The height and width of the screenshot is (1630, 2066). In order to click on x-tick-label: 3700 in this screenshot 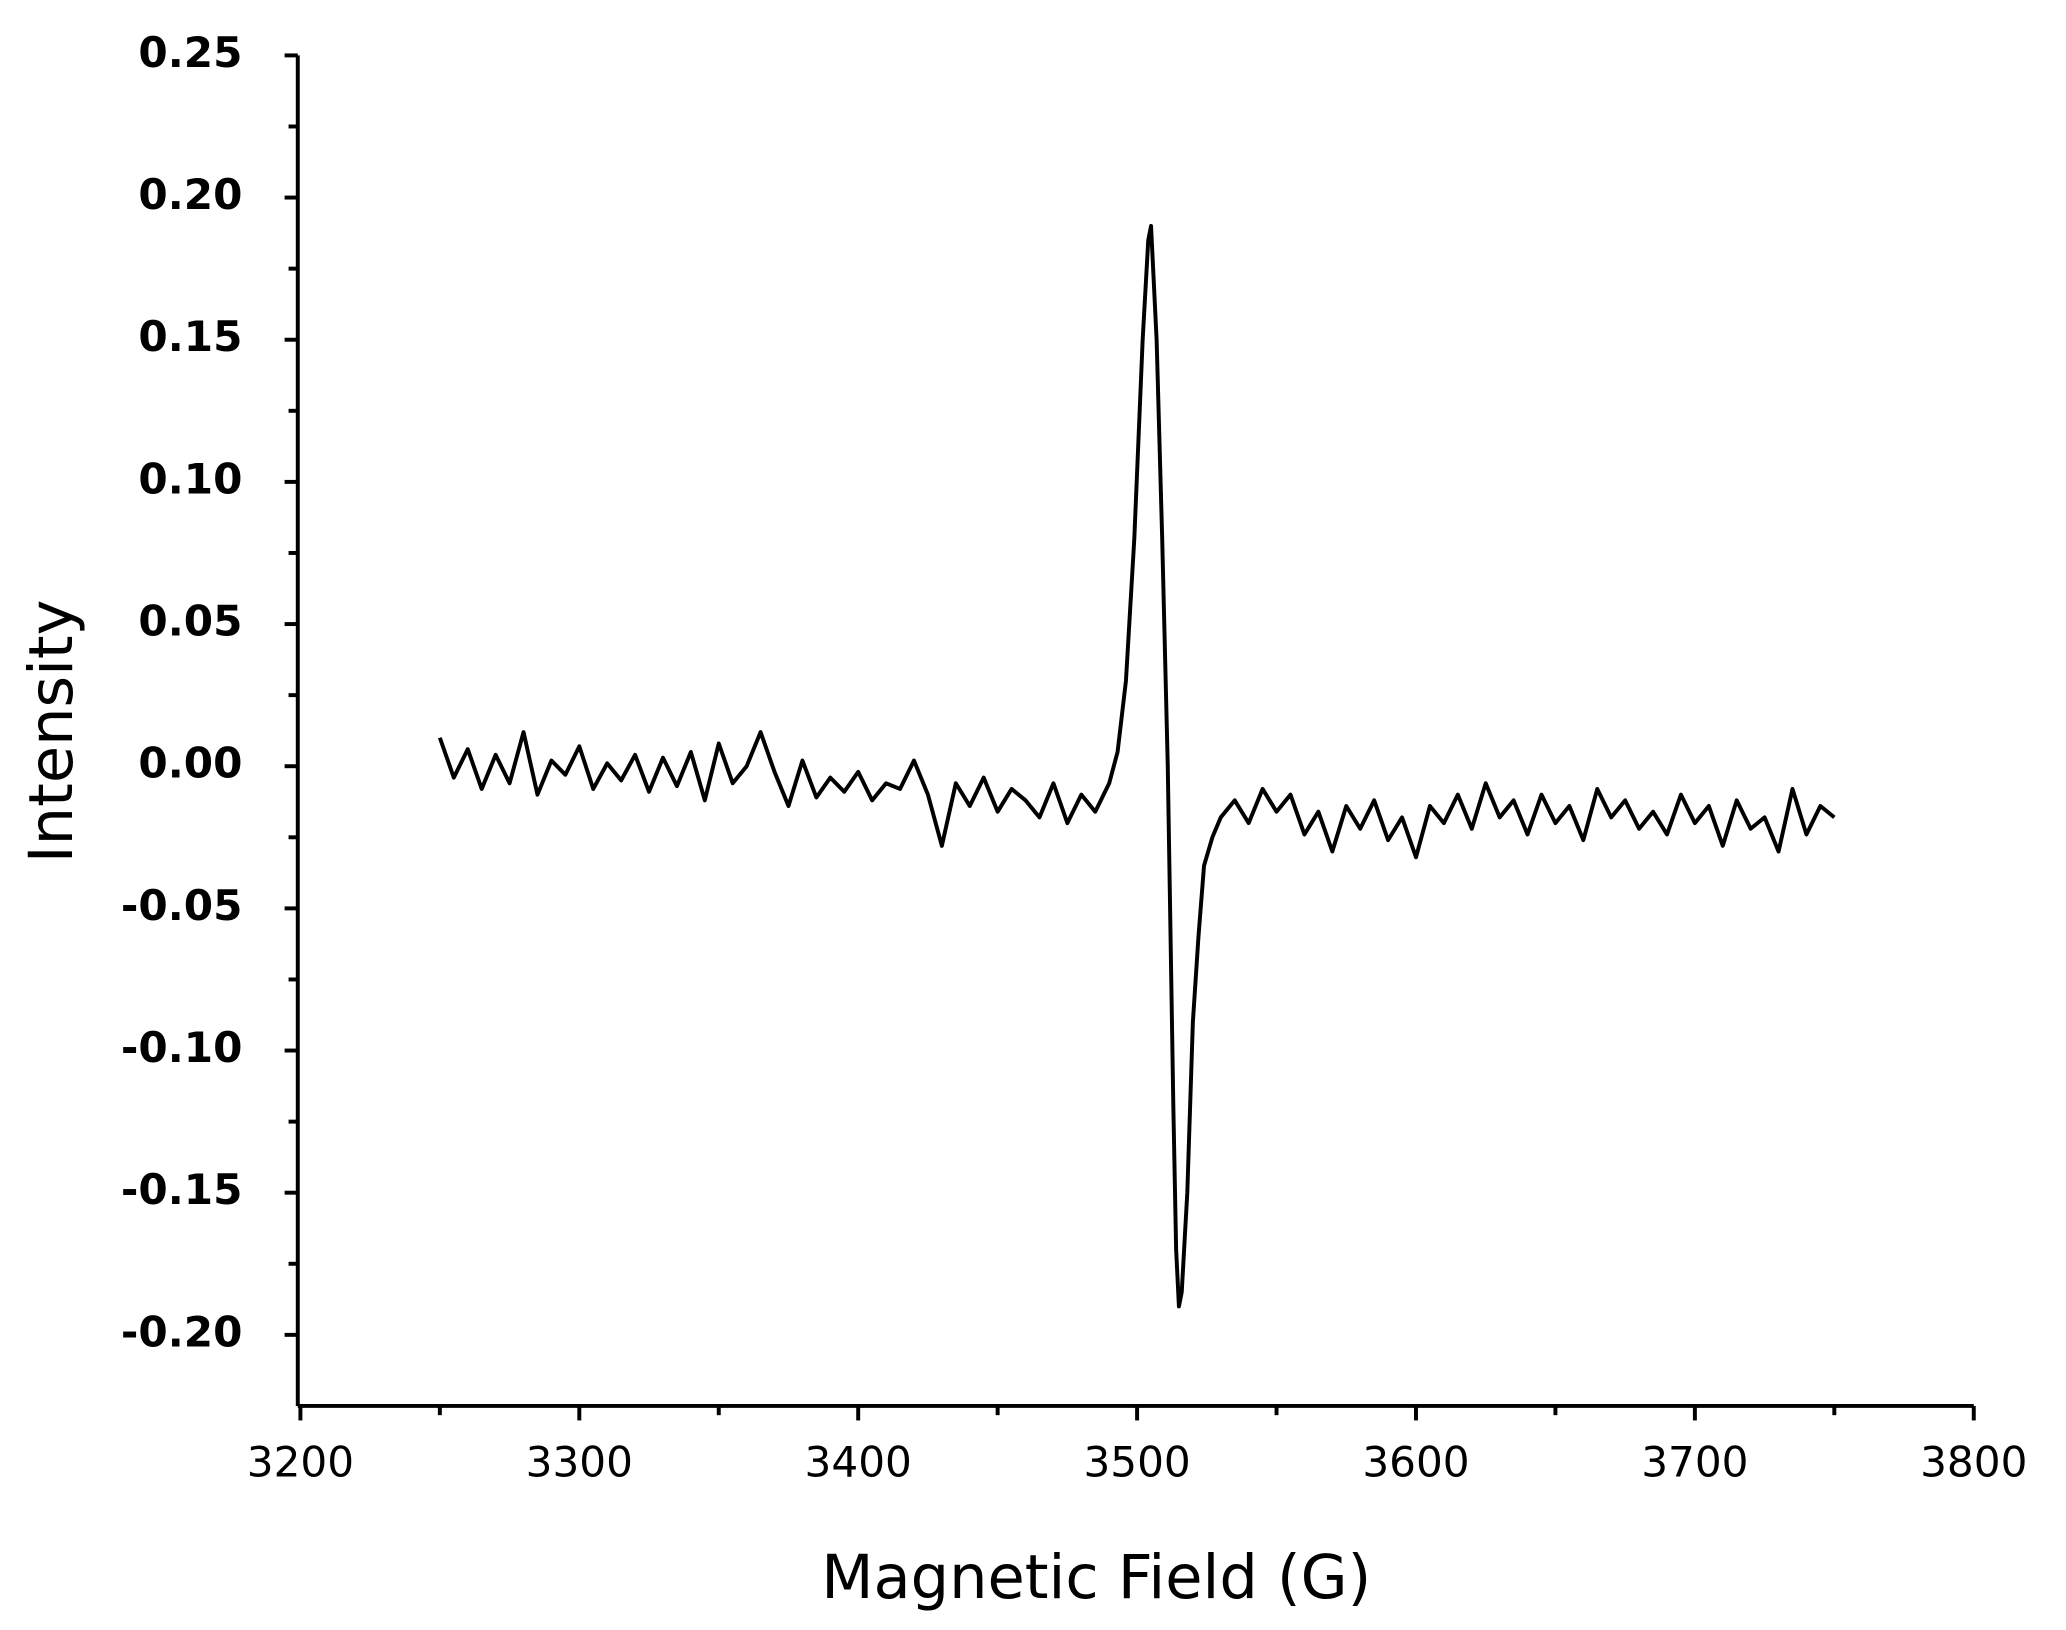, I will do `click(1694, 1462)`.